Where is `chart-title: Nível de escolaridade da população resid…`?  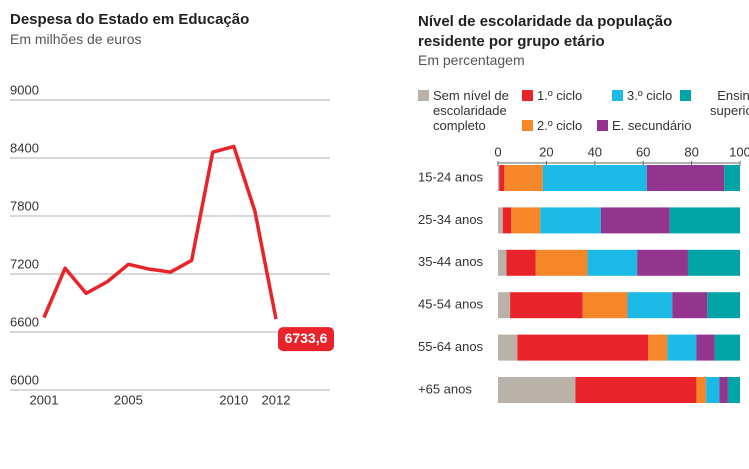 chart-title: Nível de escolaridade da população resid… is located at coordinates (545, 31).